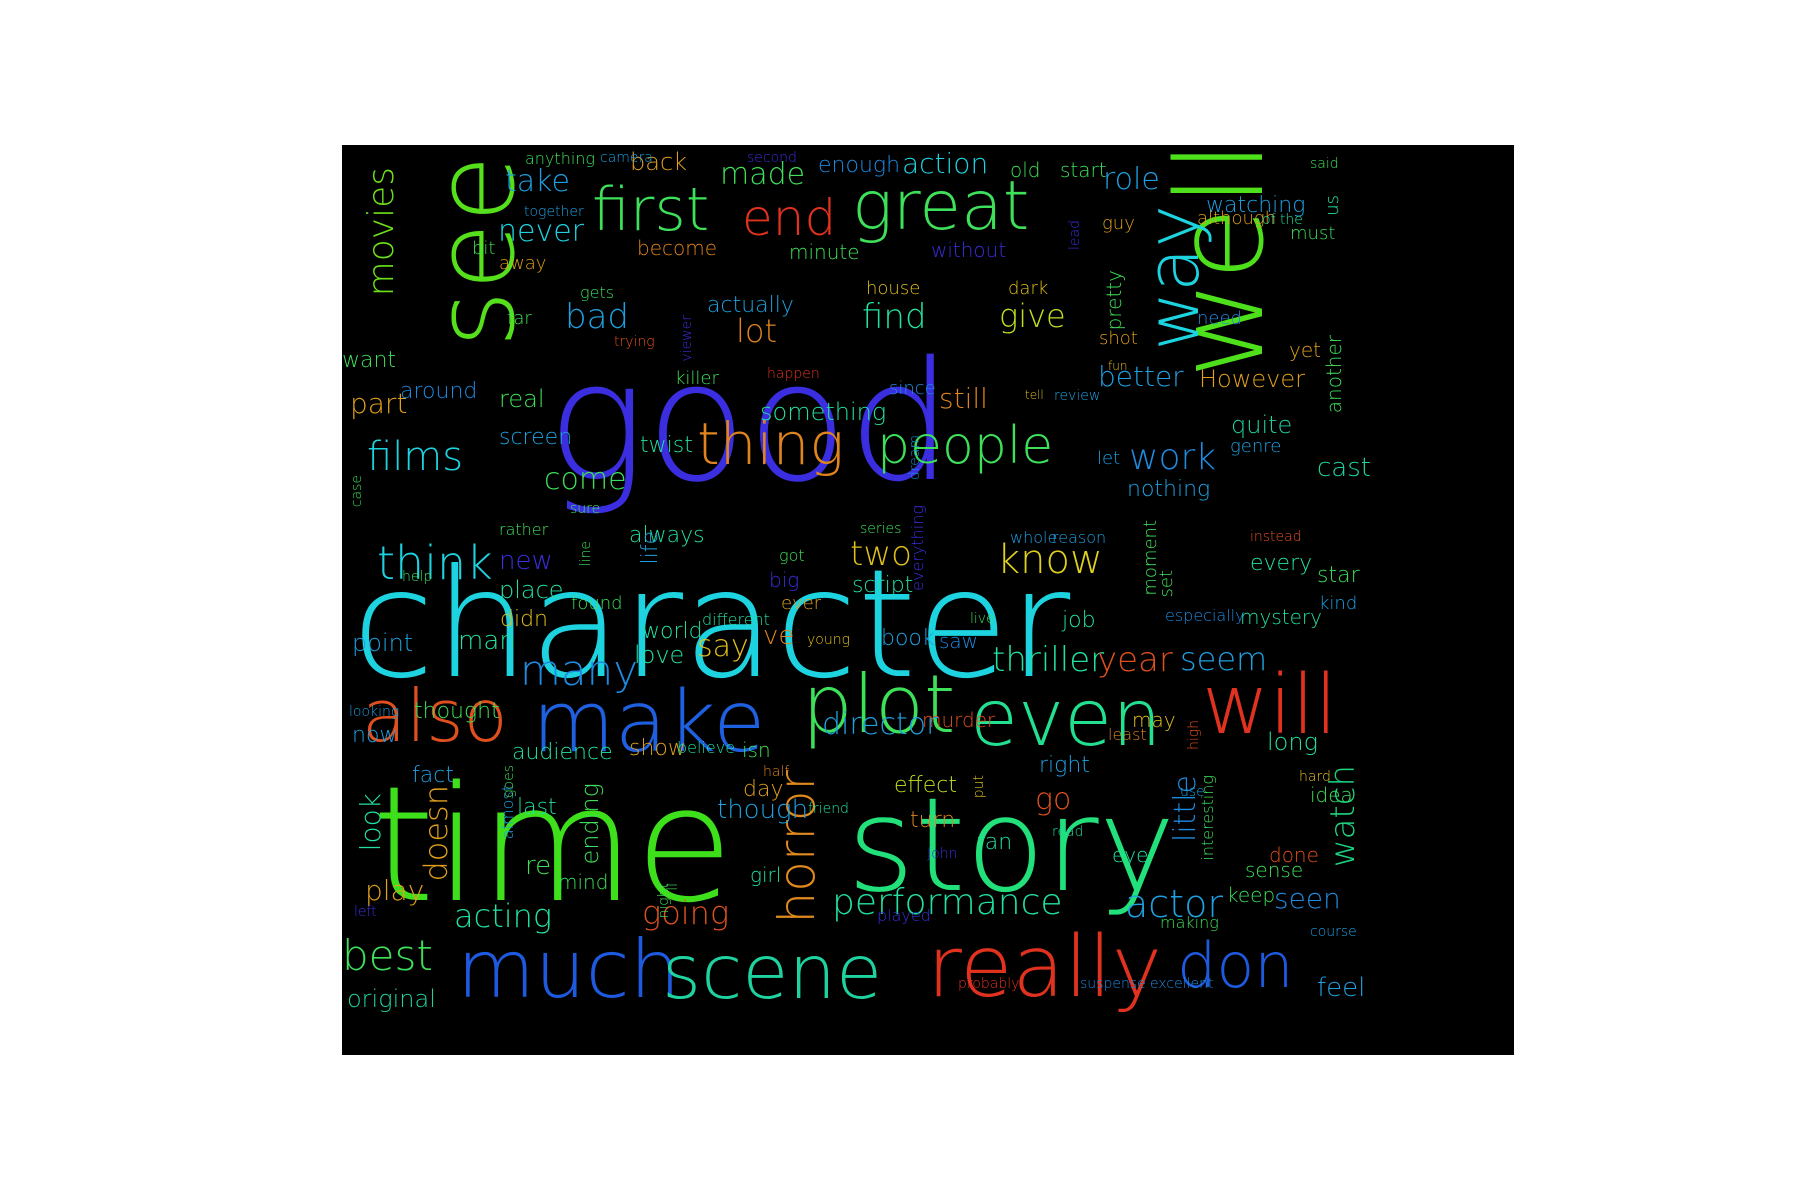 This screenshot has height=1200, width=1800. Describe the element at coordinates (375, 735) in the screenshot. I see `word-now: now` at that location.